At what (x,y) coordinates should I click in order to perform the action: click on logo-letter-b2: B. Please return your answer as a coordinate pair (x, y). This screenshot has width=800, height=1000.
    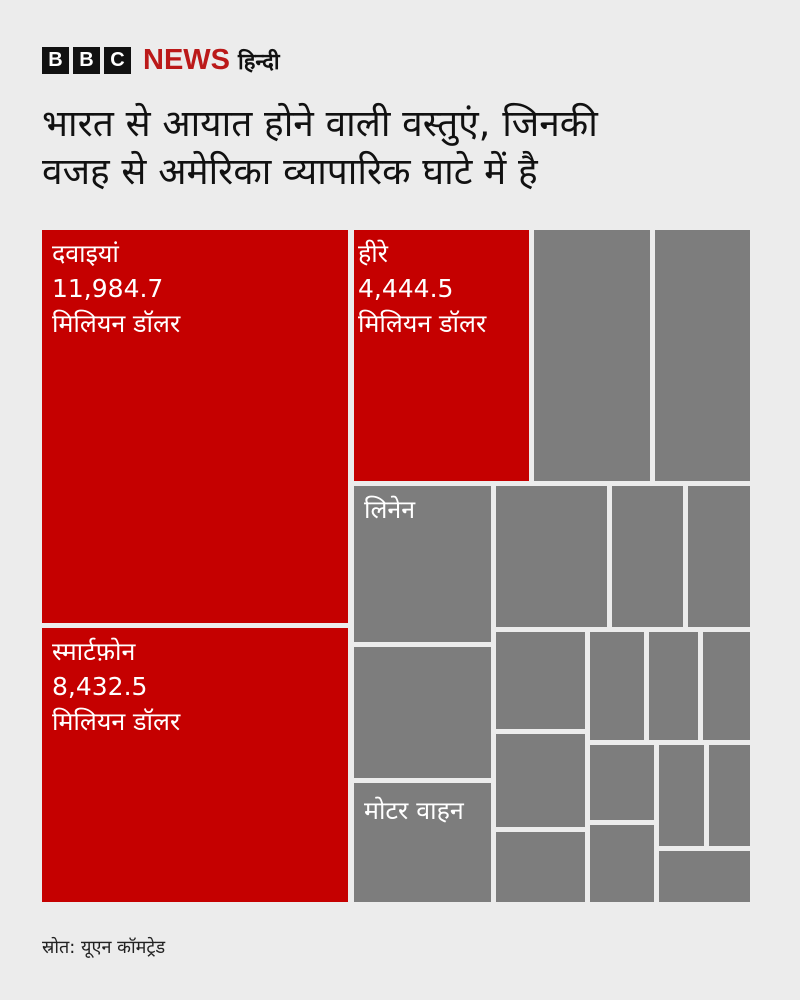
    Looking at the image, I should click on (86, 60).